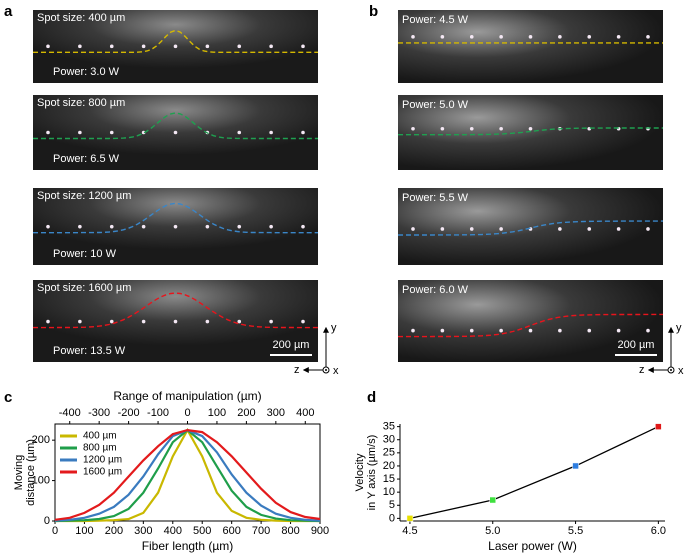 The width and height of the screenshot is (685, 554). I want to click on y-tick-label: 0, so click(392, 518).